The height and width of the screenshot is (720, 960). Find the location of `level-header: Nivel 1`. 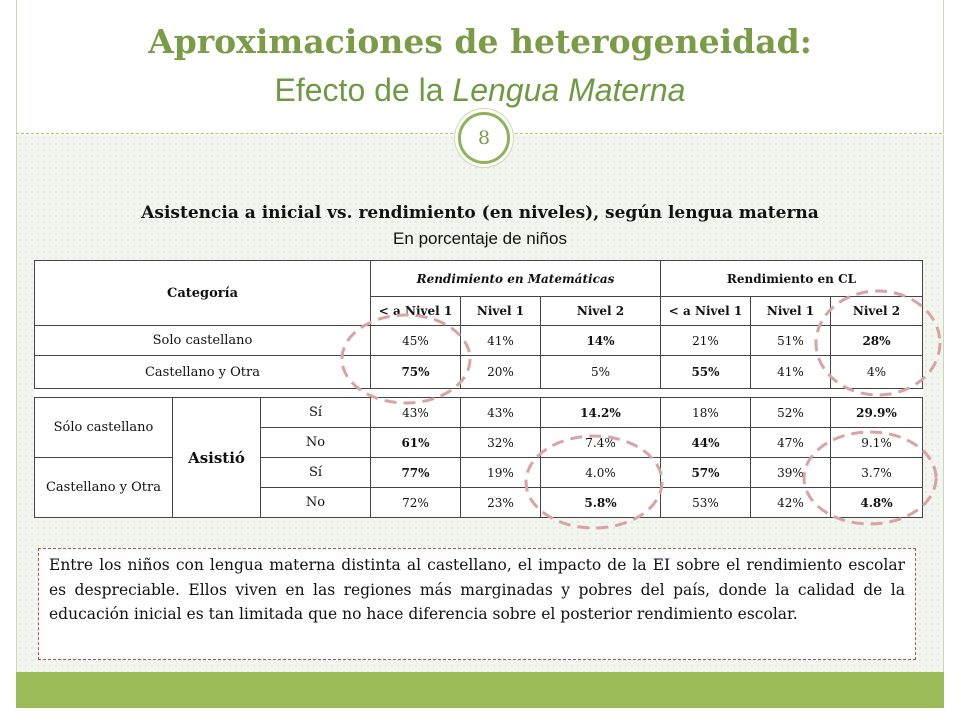

level-header: Nivel 1 is located at coordinates (500, 311).